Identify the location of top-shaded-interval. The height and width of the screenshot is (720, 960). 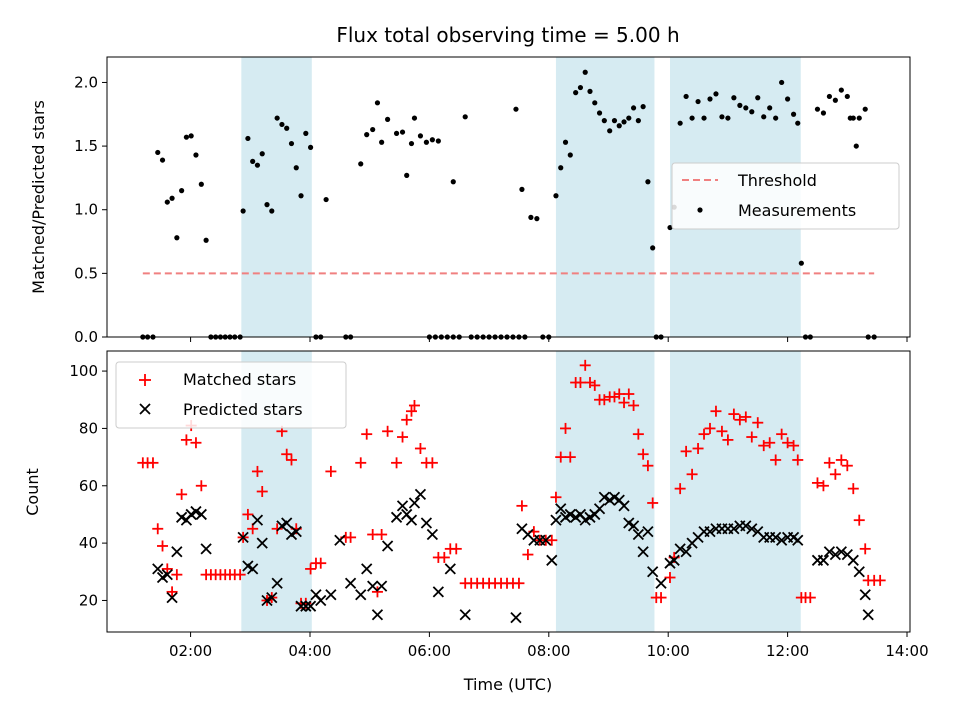
(605, 197).